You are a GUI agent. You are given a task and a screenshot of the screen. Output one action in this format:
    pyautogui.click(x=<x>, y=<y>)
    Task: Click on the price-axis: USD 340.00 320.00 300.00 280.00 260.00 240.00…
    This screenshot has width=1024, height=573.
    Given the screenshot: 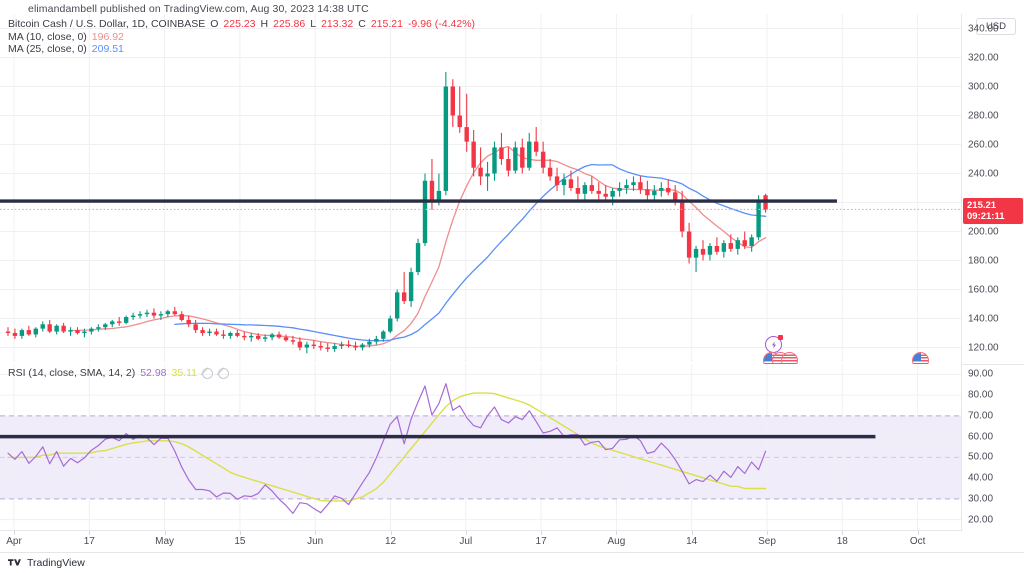 What is the action you would take?
    pyautogui.click(x=992, y=272)
    